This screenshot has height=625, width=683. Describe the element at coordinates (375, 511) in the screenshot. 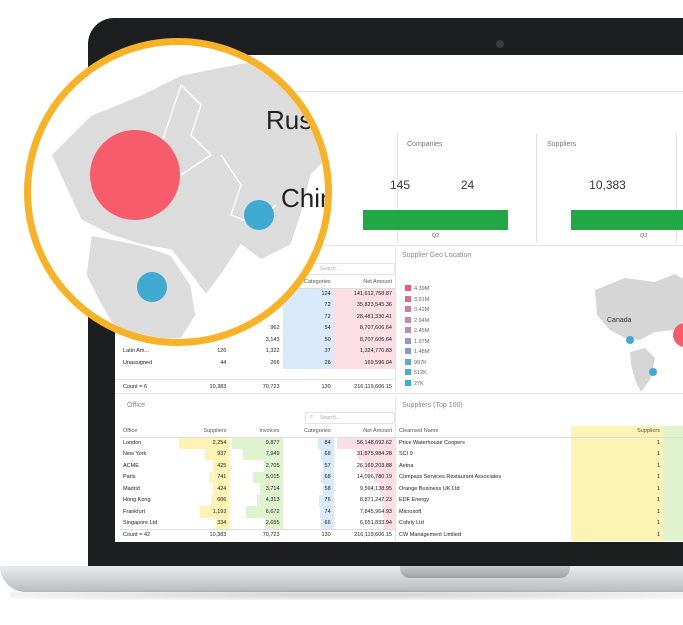

I see `cell-value: 7,845,964.93` at that location.